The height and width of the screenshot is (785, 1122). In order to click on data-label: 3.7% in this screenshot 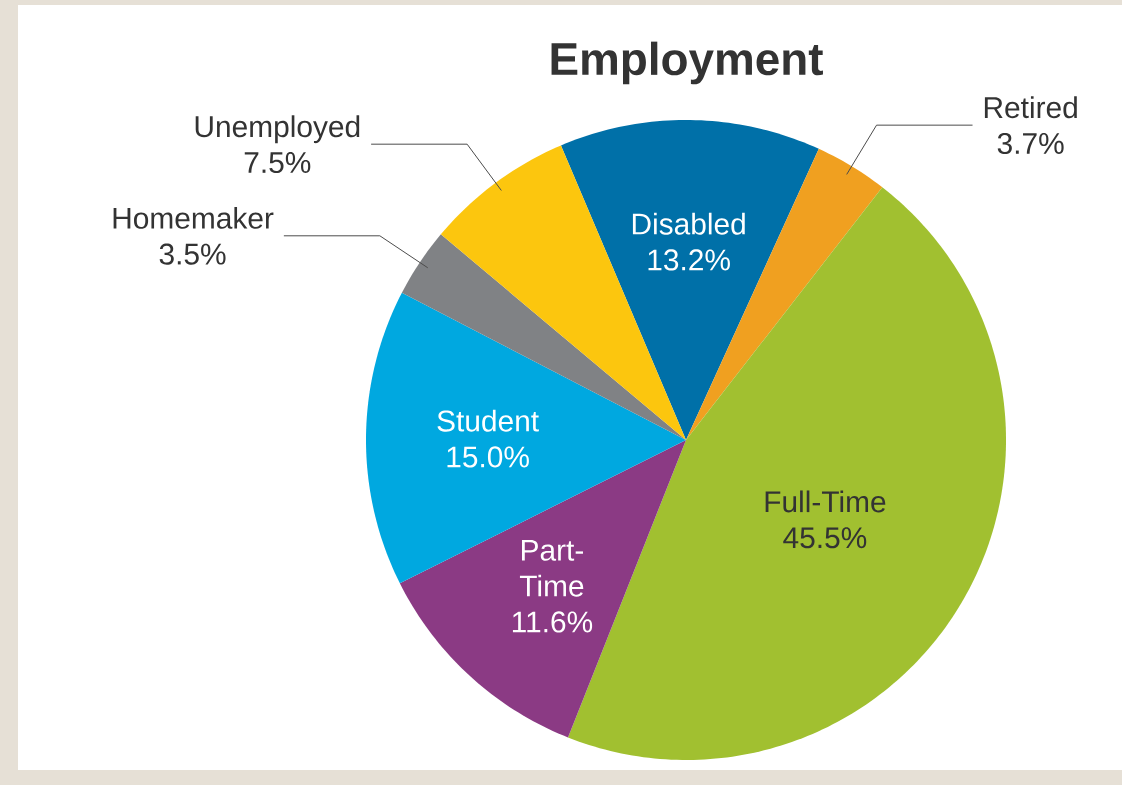, I will do `click(1030, 143)`.